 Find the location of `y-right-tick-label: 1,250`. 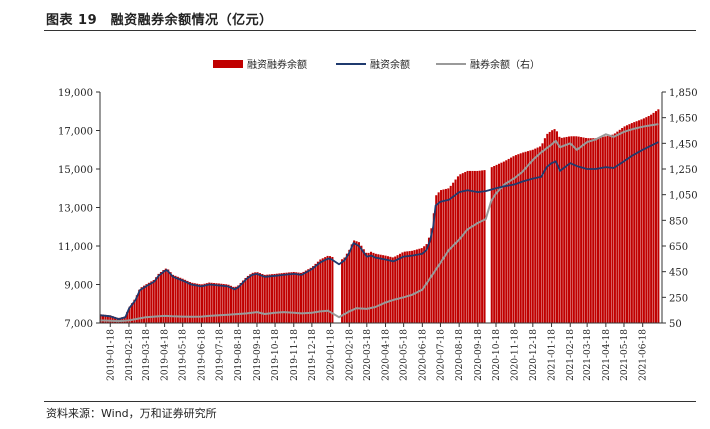

y-right-tick-label: 1,250 is located at coordinates (683, 170).